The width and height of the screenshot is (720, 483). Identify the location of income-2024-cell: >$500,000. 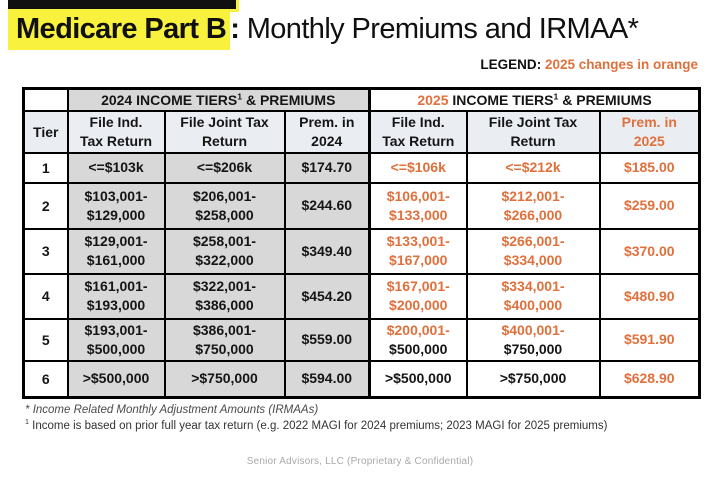
(116, 379).